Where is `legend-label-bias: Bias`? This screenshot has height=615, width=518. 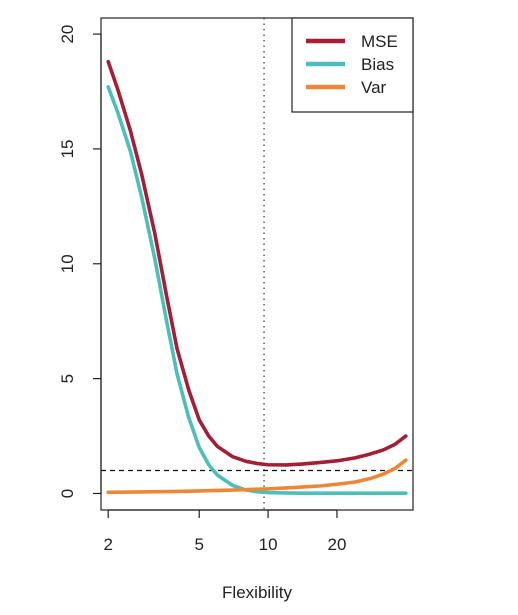 legend-label-bias: Bias is located at coordinates (377, 64).